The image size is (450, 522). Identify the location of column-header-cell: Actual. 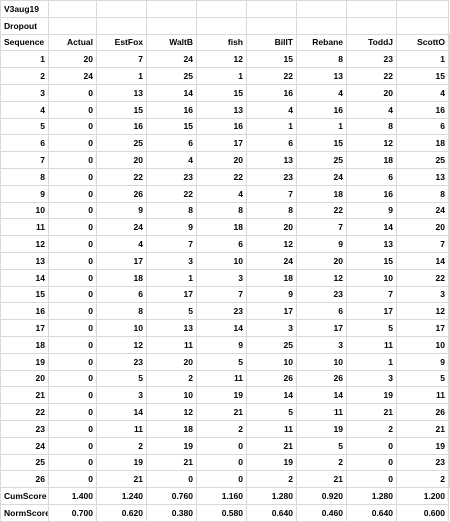
(72, 42).